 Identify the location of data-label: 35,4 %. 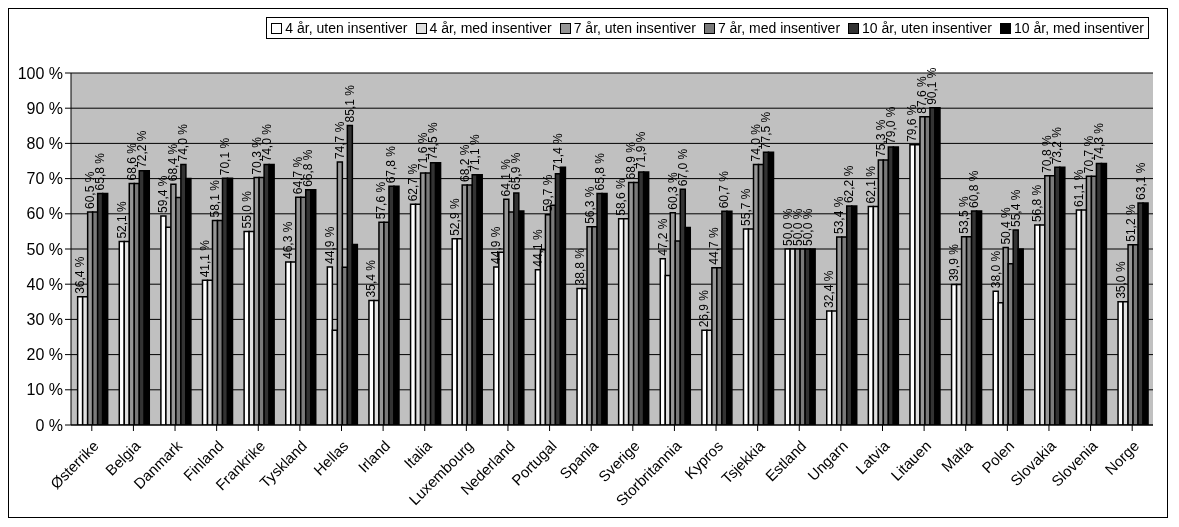
(371, 278).